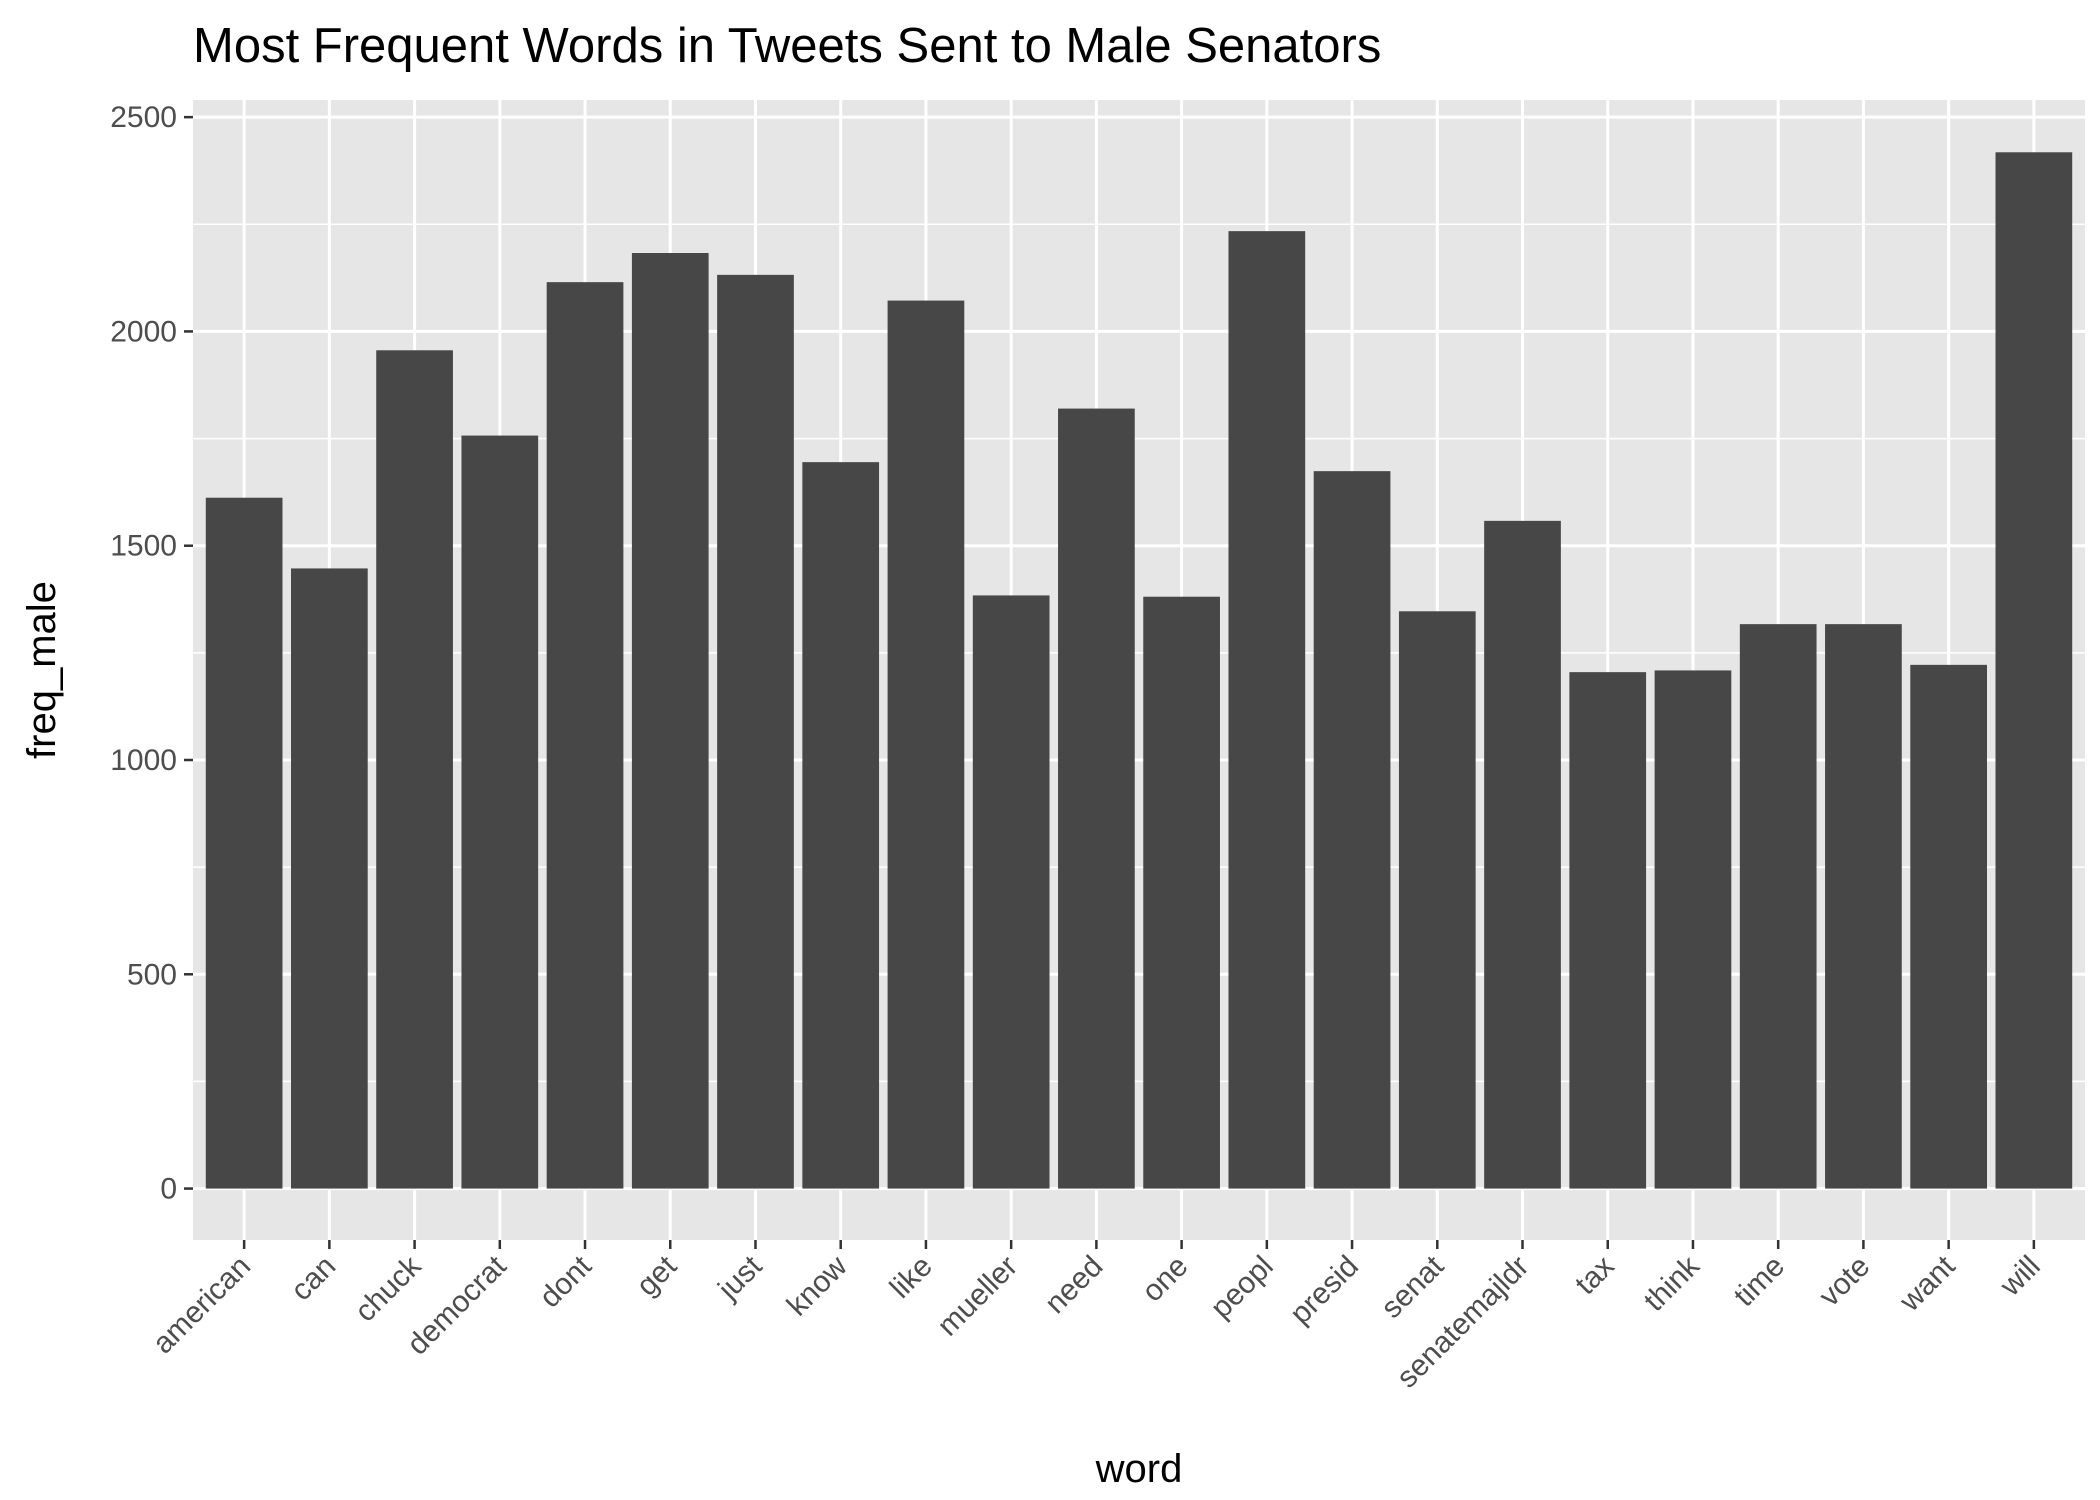 The image size is (2100, 1500). What do you see at coordinates (1096, 798) in the screenshot?
I see `bar-need` at bounding box center [1096, 798].